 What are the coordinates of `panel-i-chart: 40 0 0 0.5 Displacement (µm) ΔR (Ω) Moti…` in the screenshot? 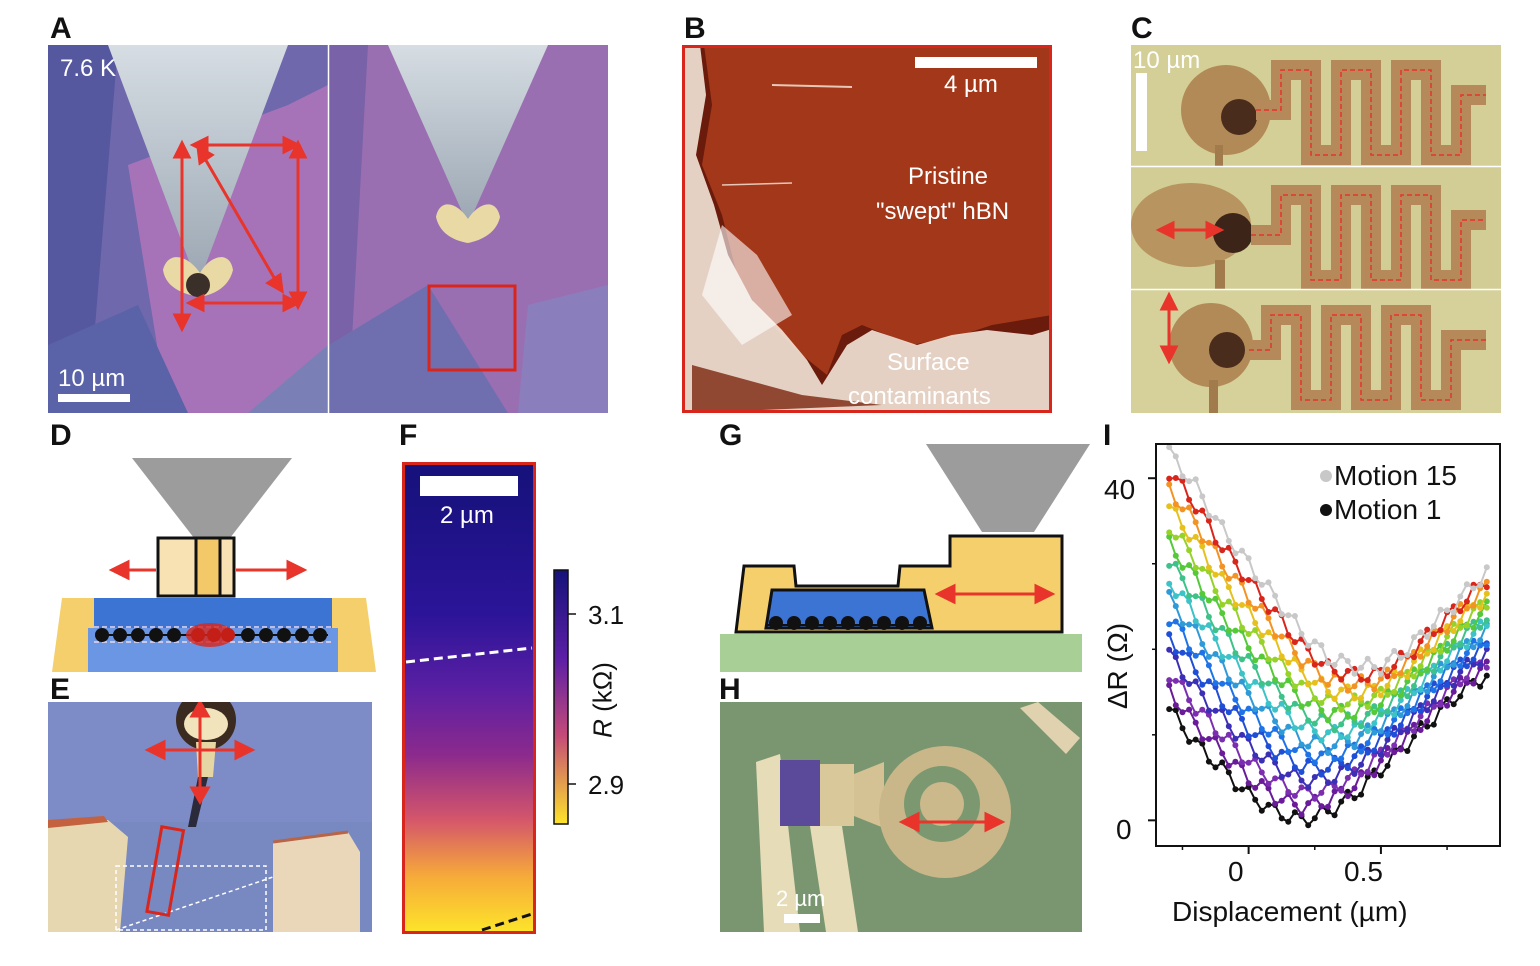 It's located at (1310, 686).